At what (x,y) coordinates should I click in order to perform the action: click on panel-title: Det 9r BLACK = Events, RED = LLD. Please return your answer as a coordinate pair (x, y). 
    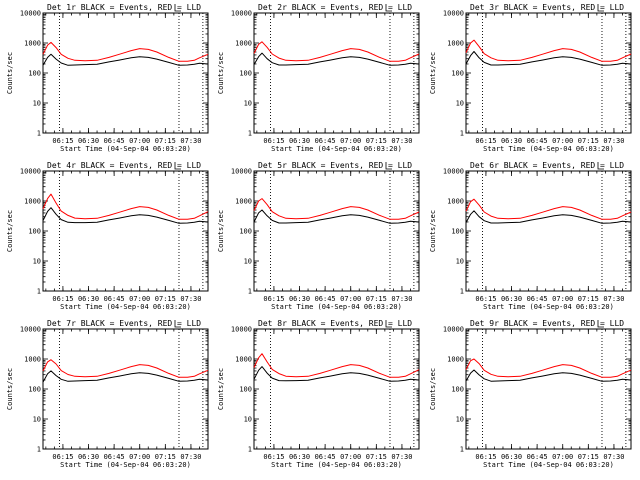
    Looking at the image, I should click on (547, 323).